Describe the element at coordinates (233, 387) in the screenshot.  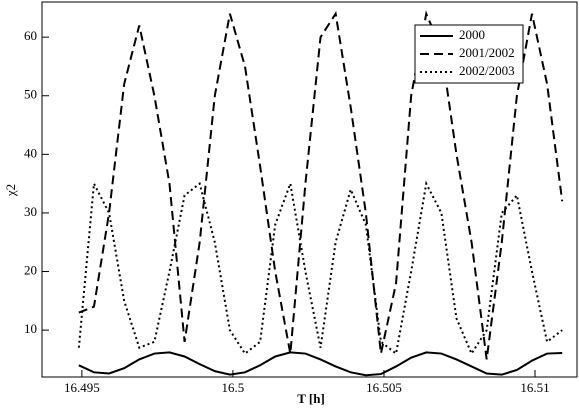
I see `x-tick-label: 16.5` at that location.